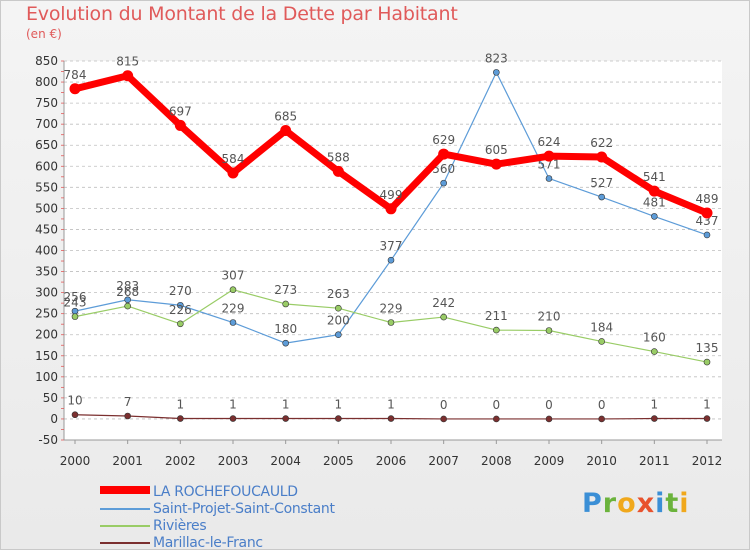 Image resolution: width=750 pixels, height=552 pixels. Describe the element at coordinates (46, 377) in the screenshot. I see `y-tick-label: 100` at that location.